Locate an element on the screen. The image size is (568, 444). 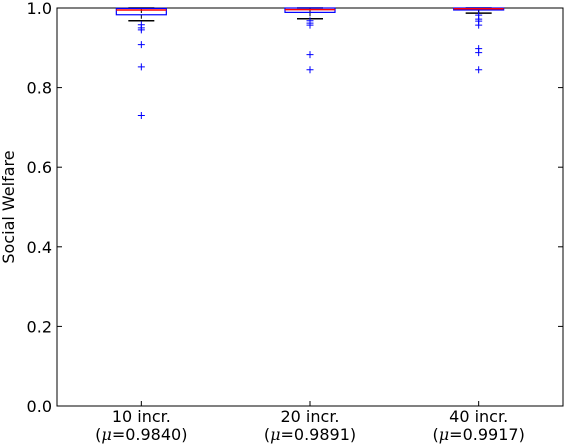
box is located at coordinates (141, 11).